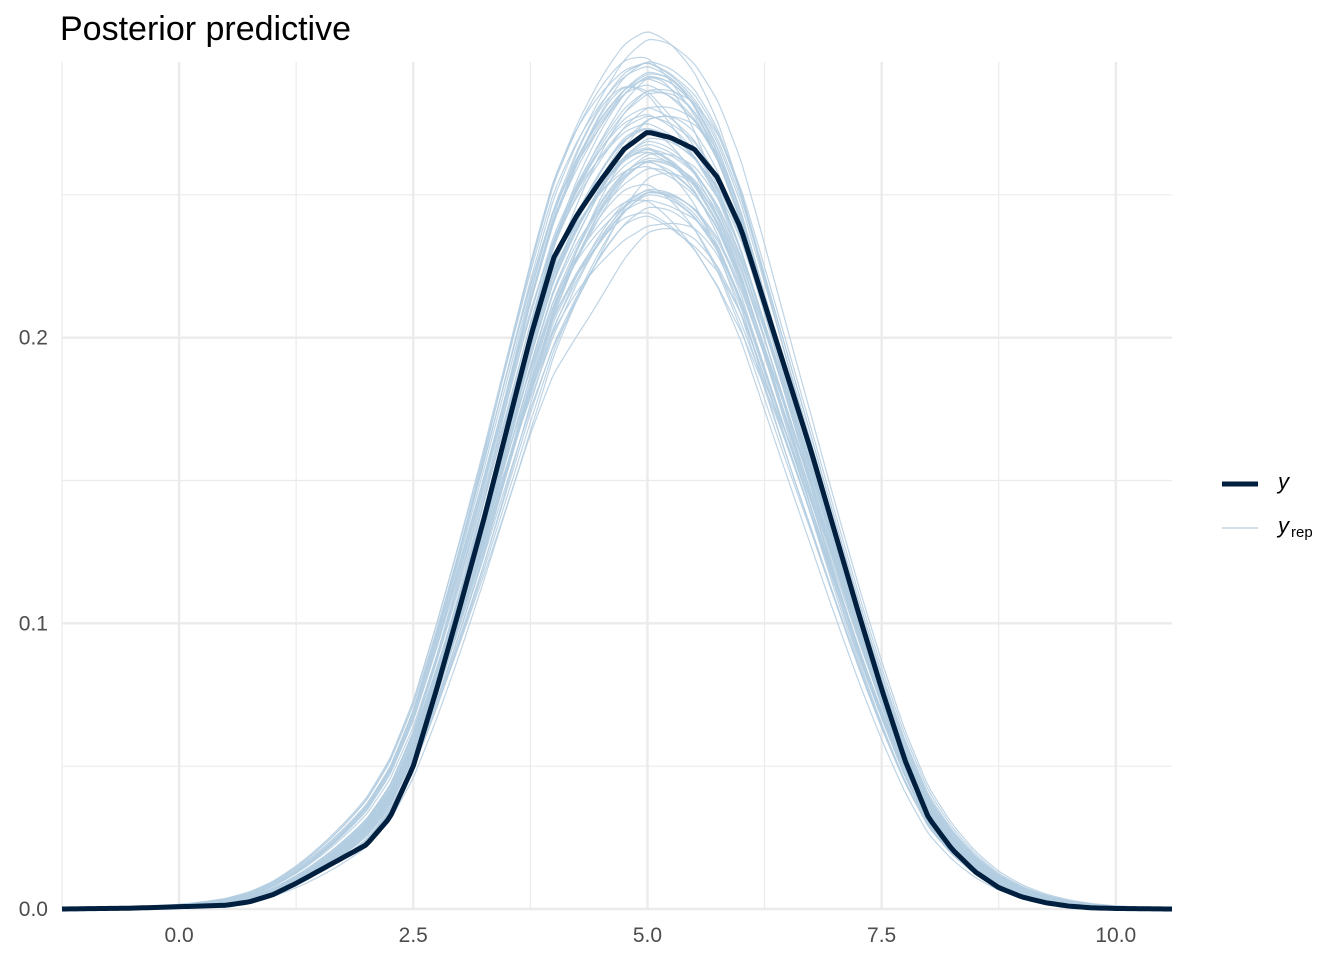  What do you see at coordinates (33, 909) in the screenshot?
I see `y-tick-label: 0.0` at bounding box center [33, 909].